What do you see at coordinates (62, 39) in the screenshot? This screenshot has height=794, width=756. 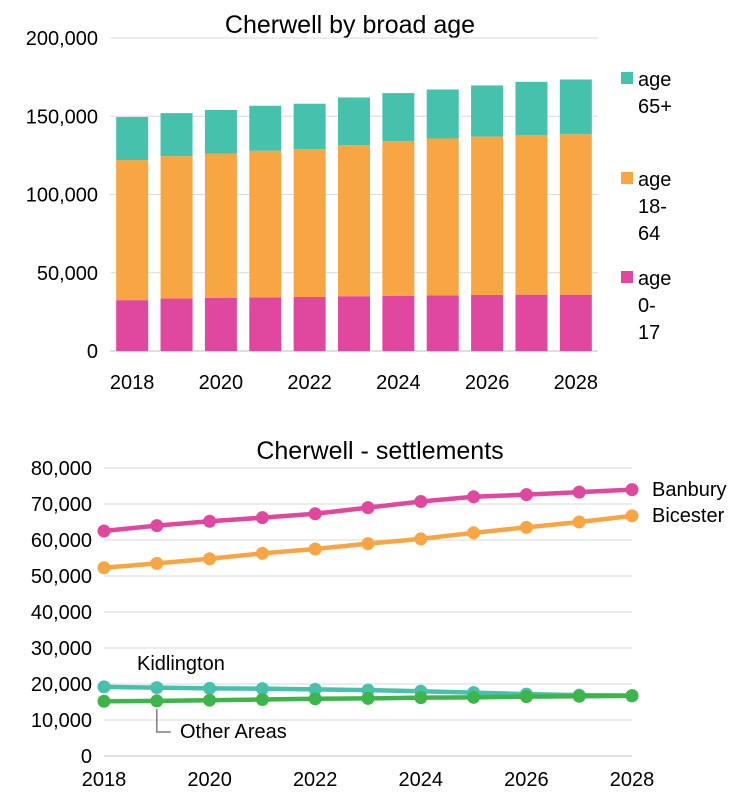 I see `y-tick-label: 200,000` at bounding box center [62, 39].